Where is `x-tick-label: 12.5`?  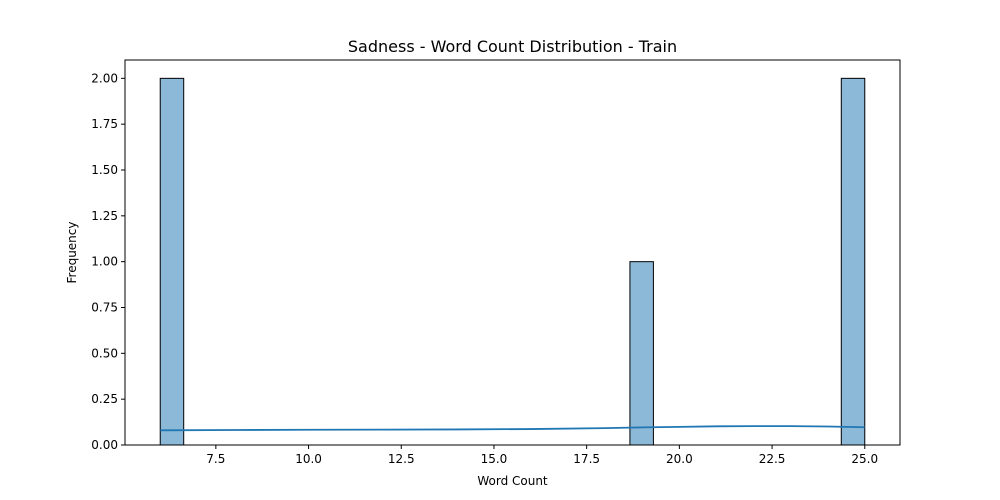 x-tick-label: 12.5 is located at coordinates (401, 459).